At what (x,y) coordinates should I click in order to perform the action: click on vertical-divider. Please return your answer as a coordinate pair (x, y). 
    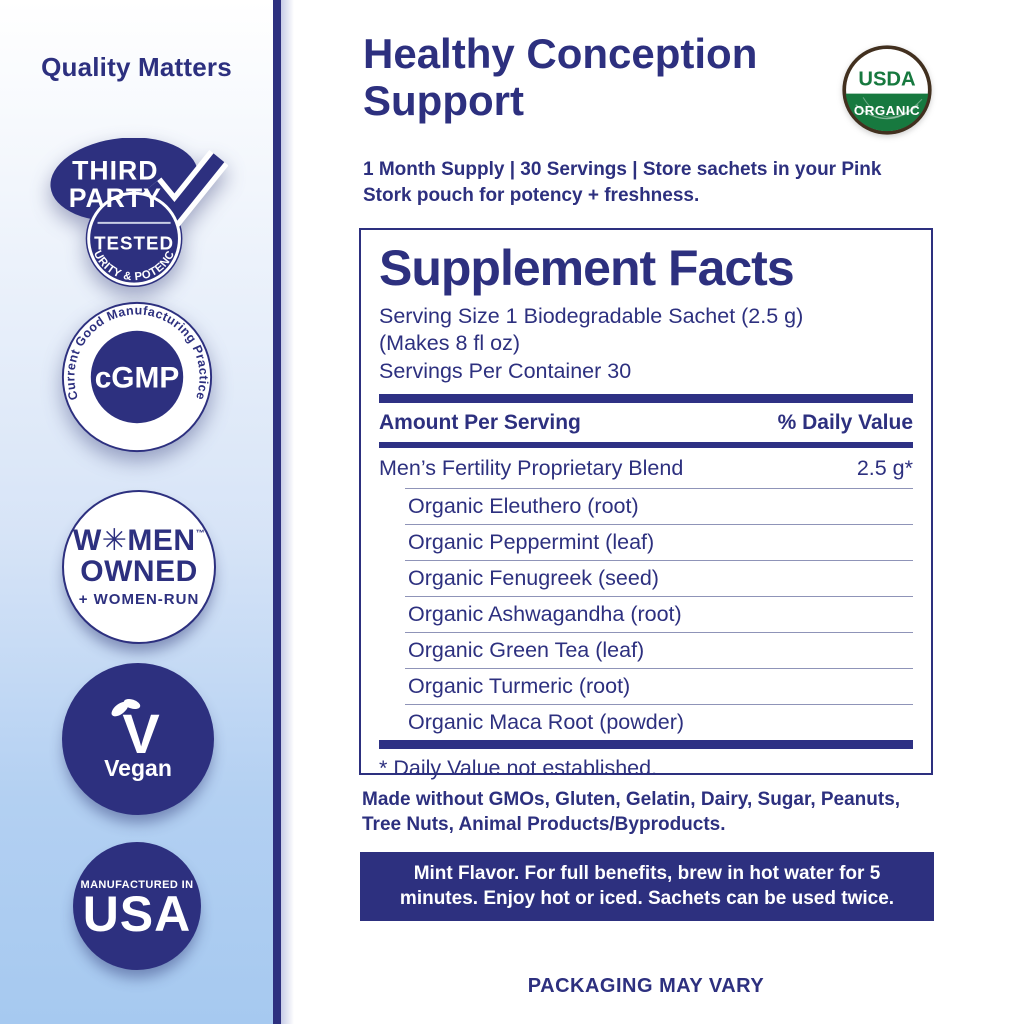
    Looking at the image, I should click on (277, 512).